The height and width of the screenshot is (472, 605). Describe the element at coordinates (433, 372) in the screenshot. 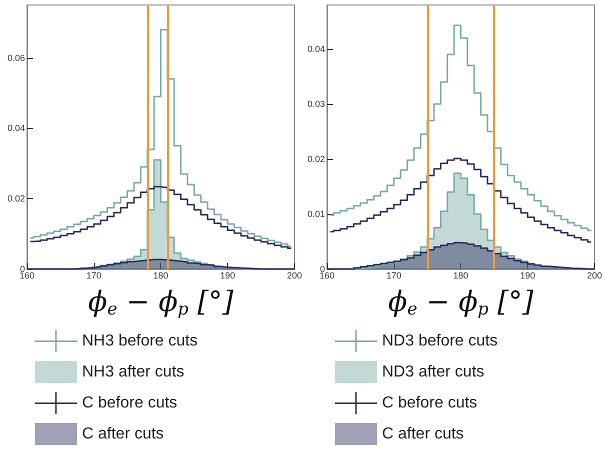

I see `legend-label: ND3 after cuts` at that location.